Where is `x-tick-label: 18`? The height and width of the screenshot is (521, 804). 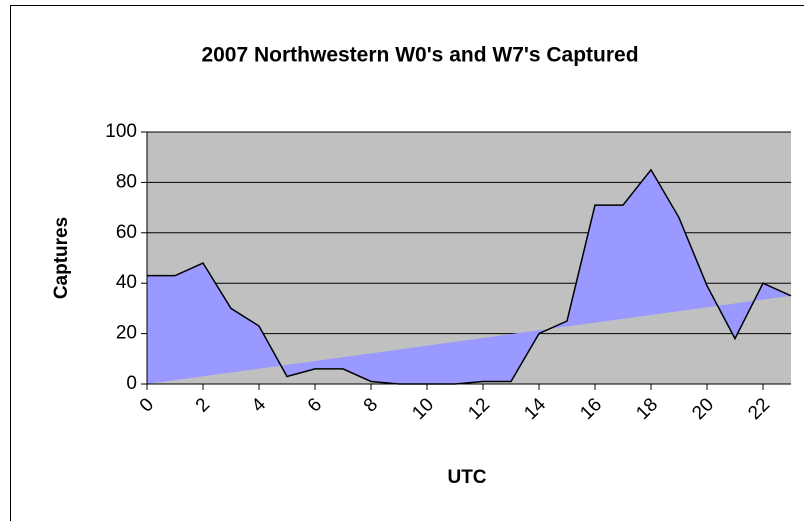
x-tick-label: 18 is located at coordinates (647, 409).